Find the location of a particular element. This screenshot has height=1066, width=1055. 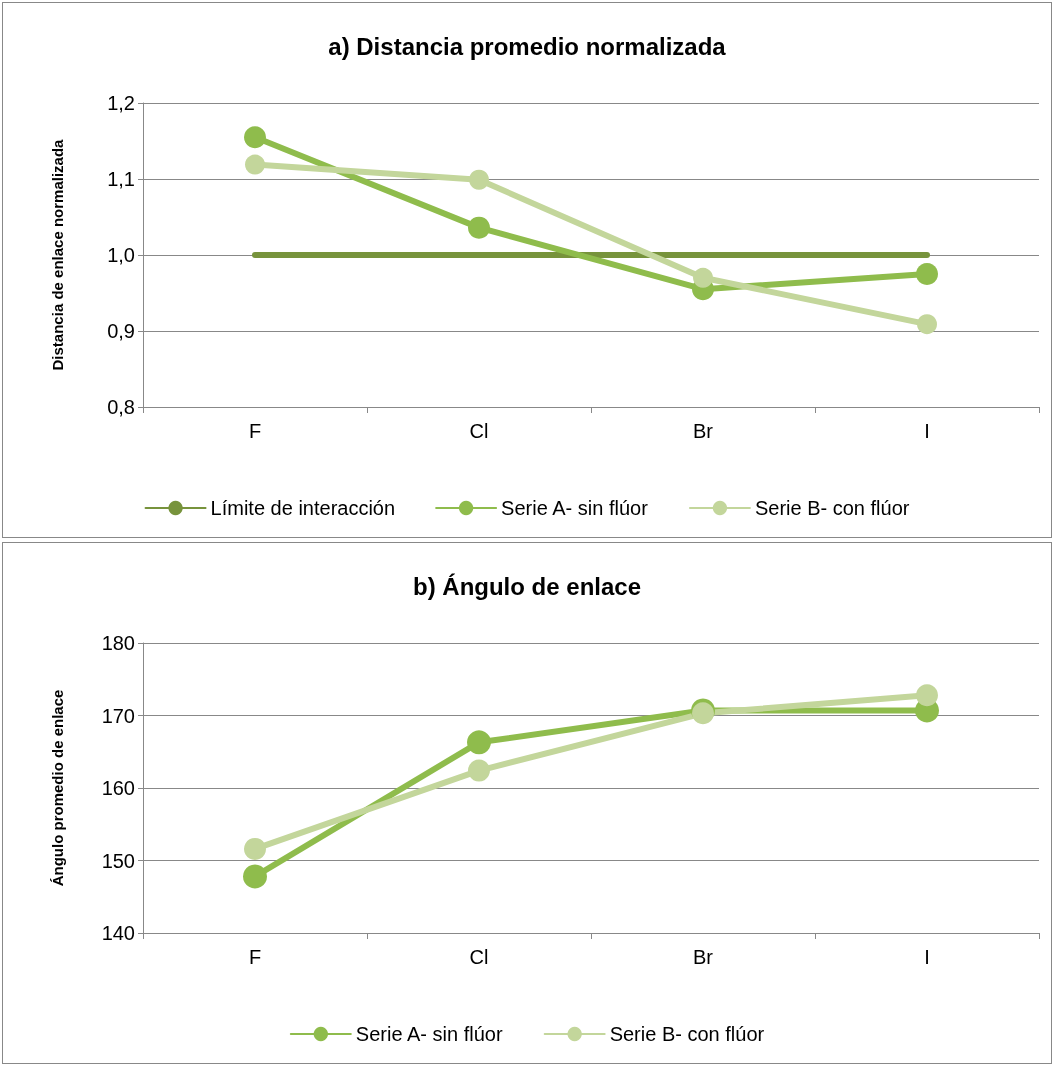

y-tick-label: 150 is located at coordinates (118, 860).